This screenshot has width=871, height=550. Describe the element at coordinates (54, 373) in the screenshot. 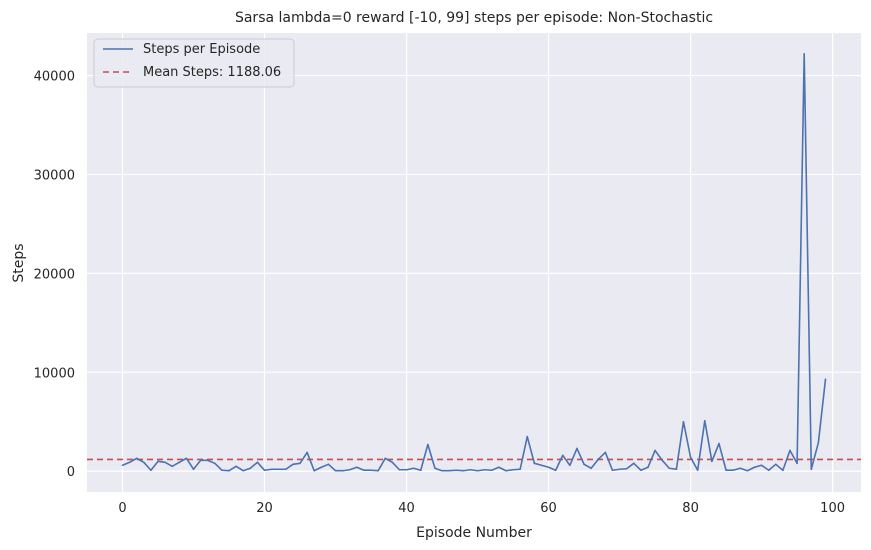

I see `y-tick-label: 10000` at that location.